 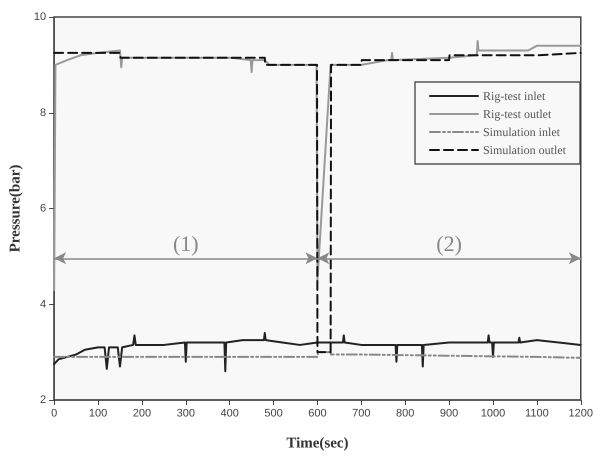 I want to click on band-label: (1), so click(x=185, y=243).